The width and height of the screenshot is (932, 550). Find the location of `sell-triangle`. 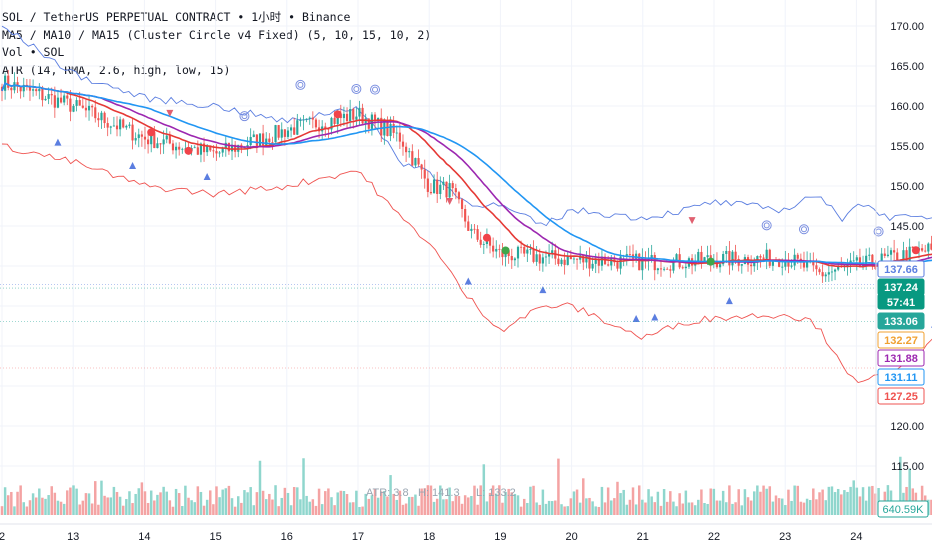

sell-triangle is located at coordinates (450, 202).